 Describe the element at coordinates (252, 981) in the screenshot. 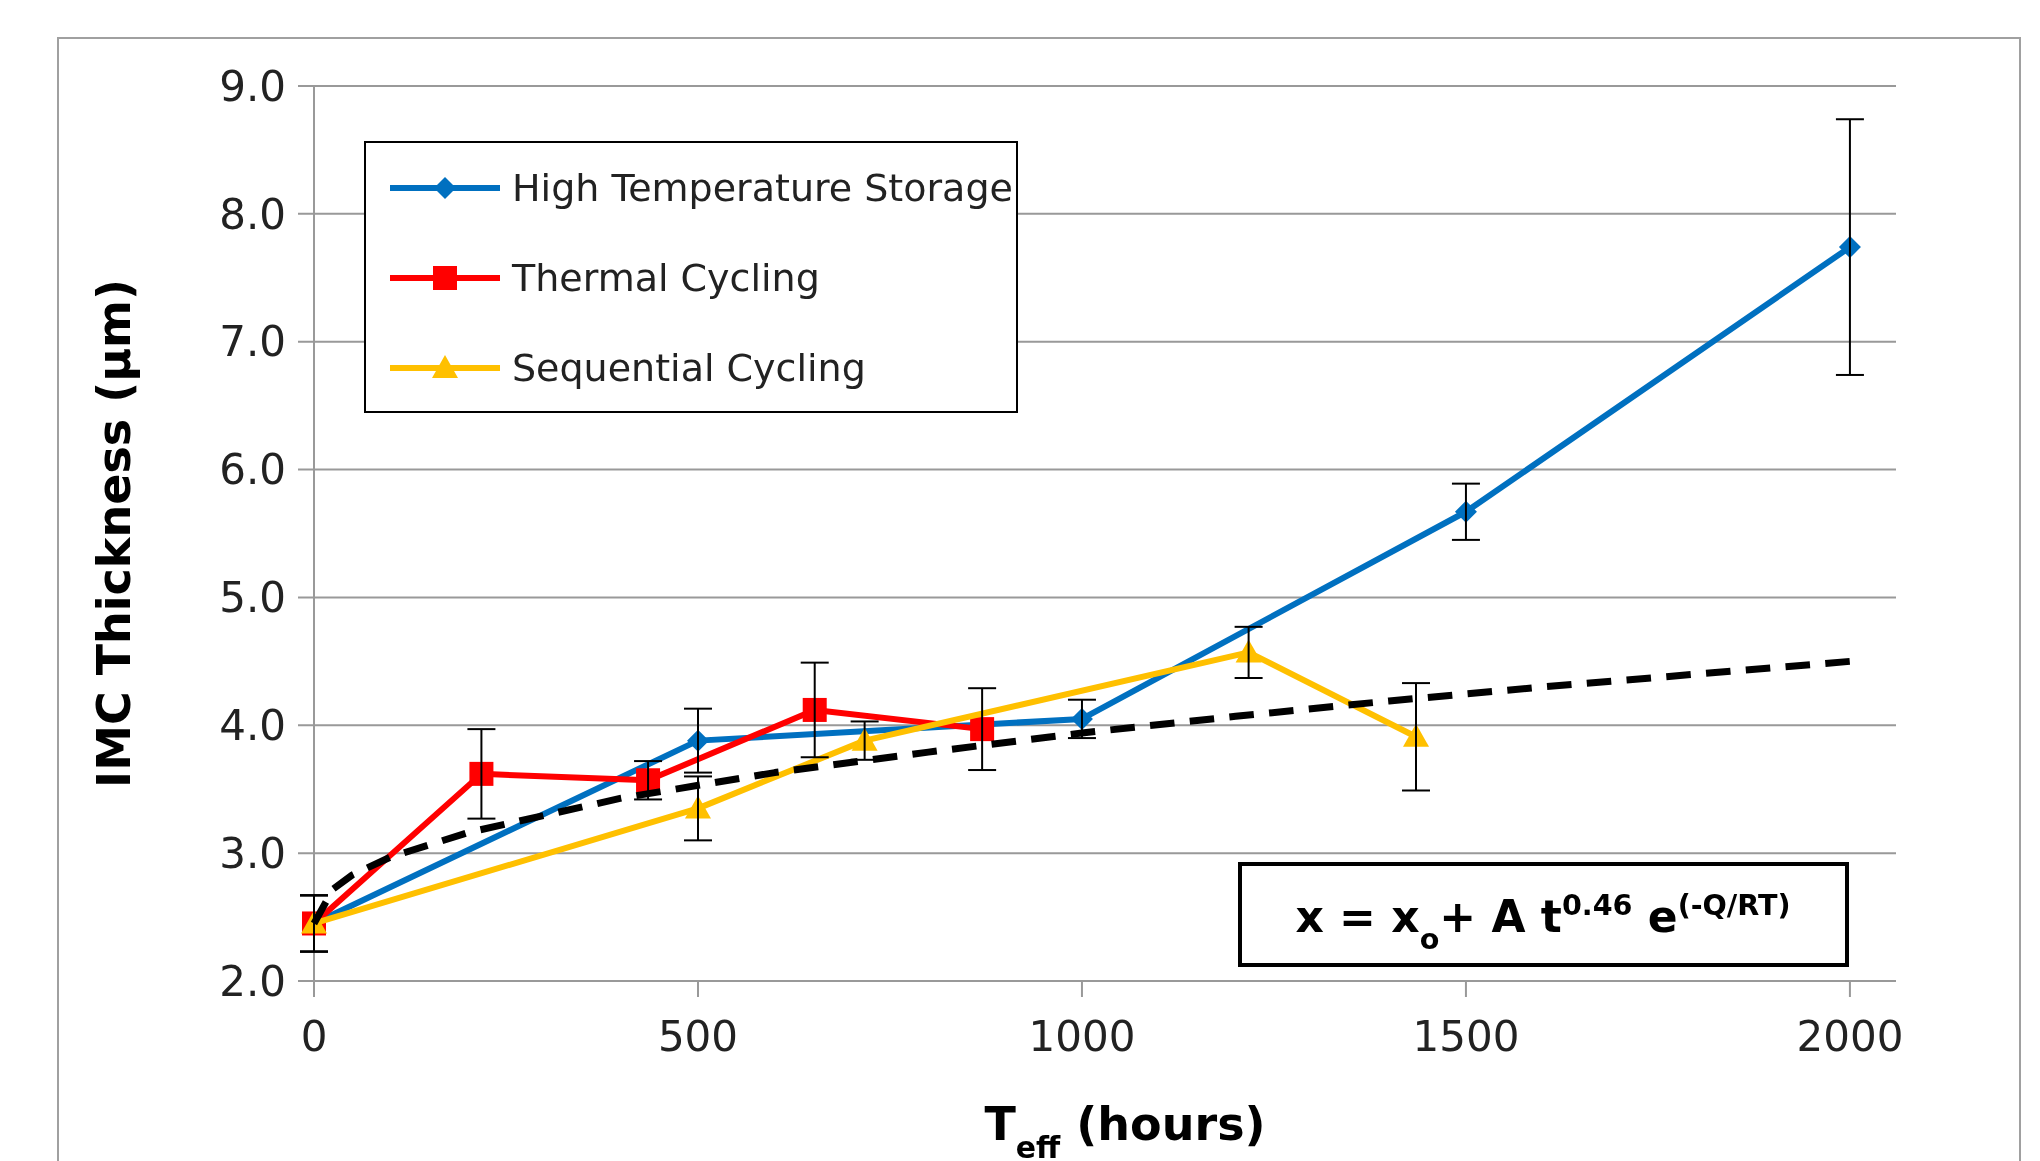

I see `y-tick-label: 2.0` at that location.